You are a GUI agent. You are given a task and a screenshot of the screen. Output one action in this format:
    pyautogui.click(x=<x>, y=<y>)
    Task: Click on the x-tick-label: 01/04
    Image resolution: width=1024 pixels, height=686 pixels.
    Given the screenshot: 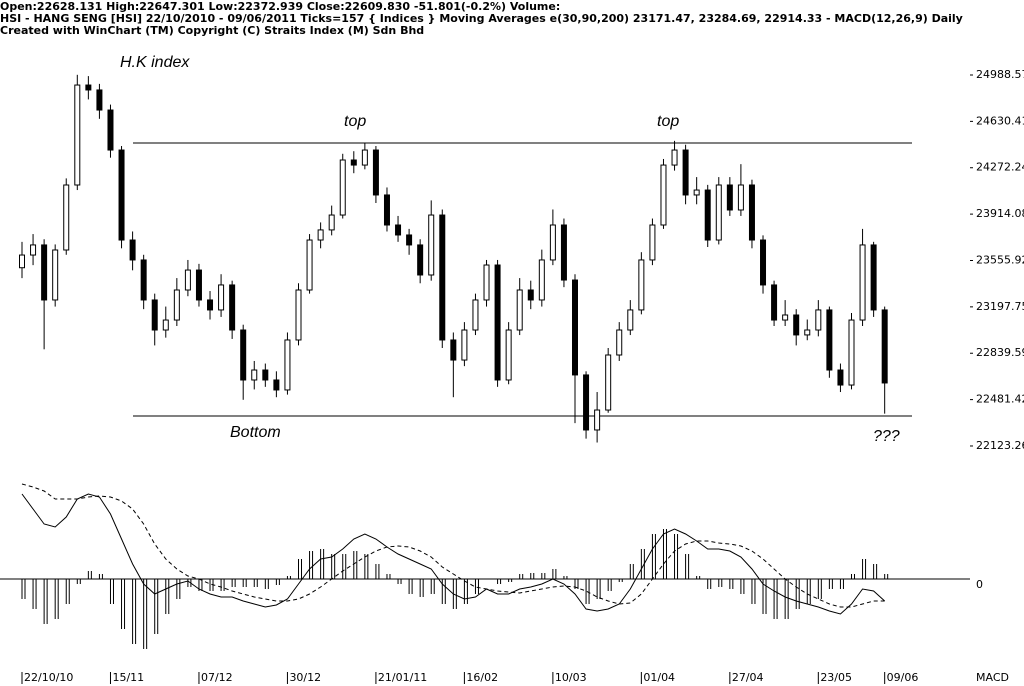 What is the action you would take?
    pyautogui.click(x=659, y=677)
    